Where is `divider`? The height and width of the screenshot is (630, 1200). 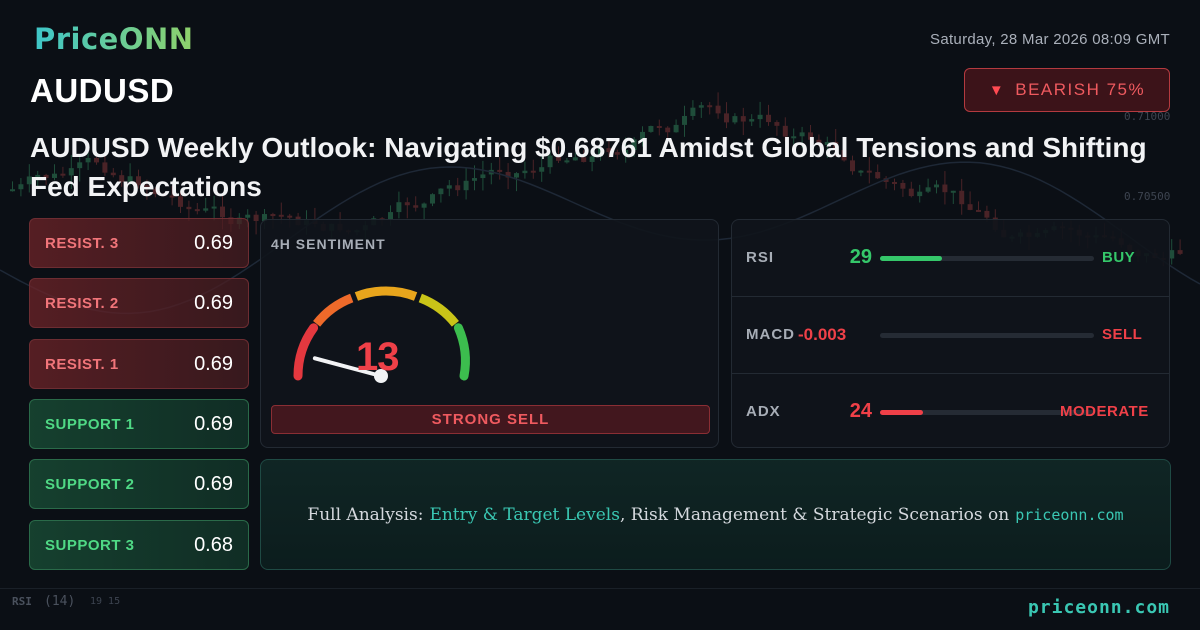 divider is located at coordinates (600, 588).